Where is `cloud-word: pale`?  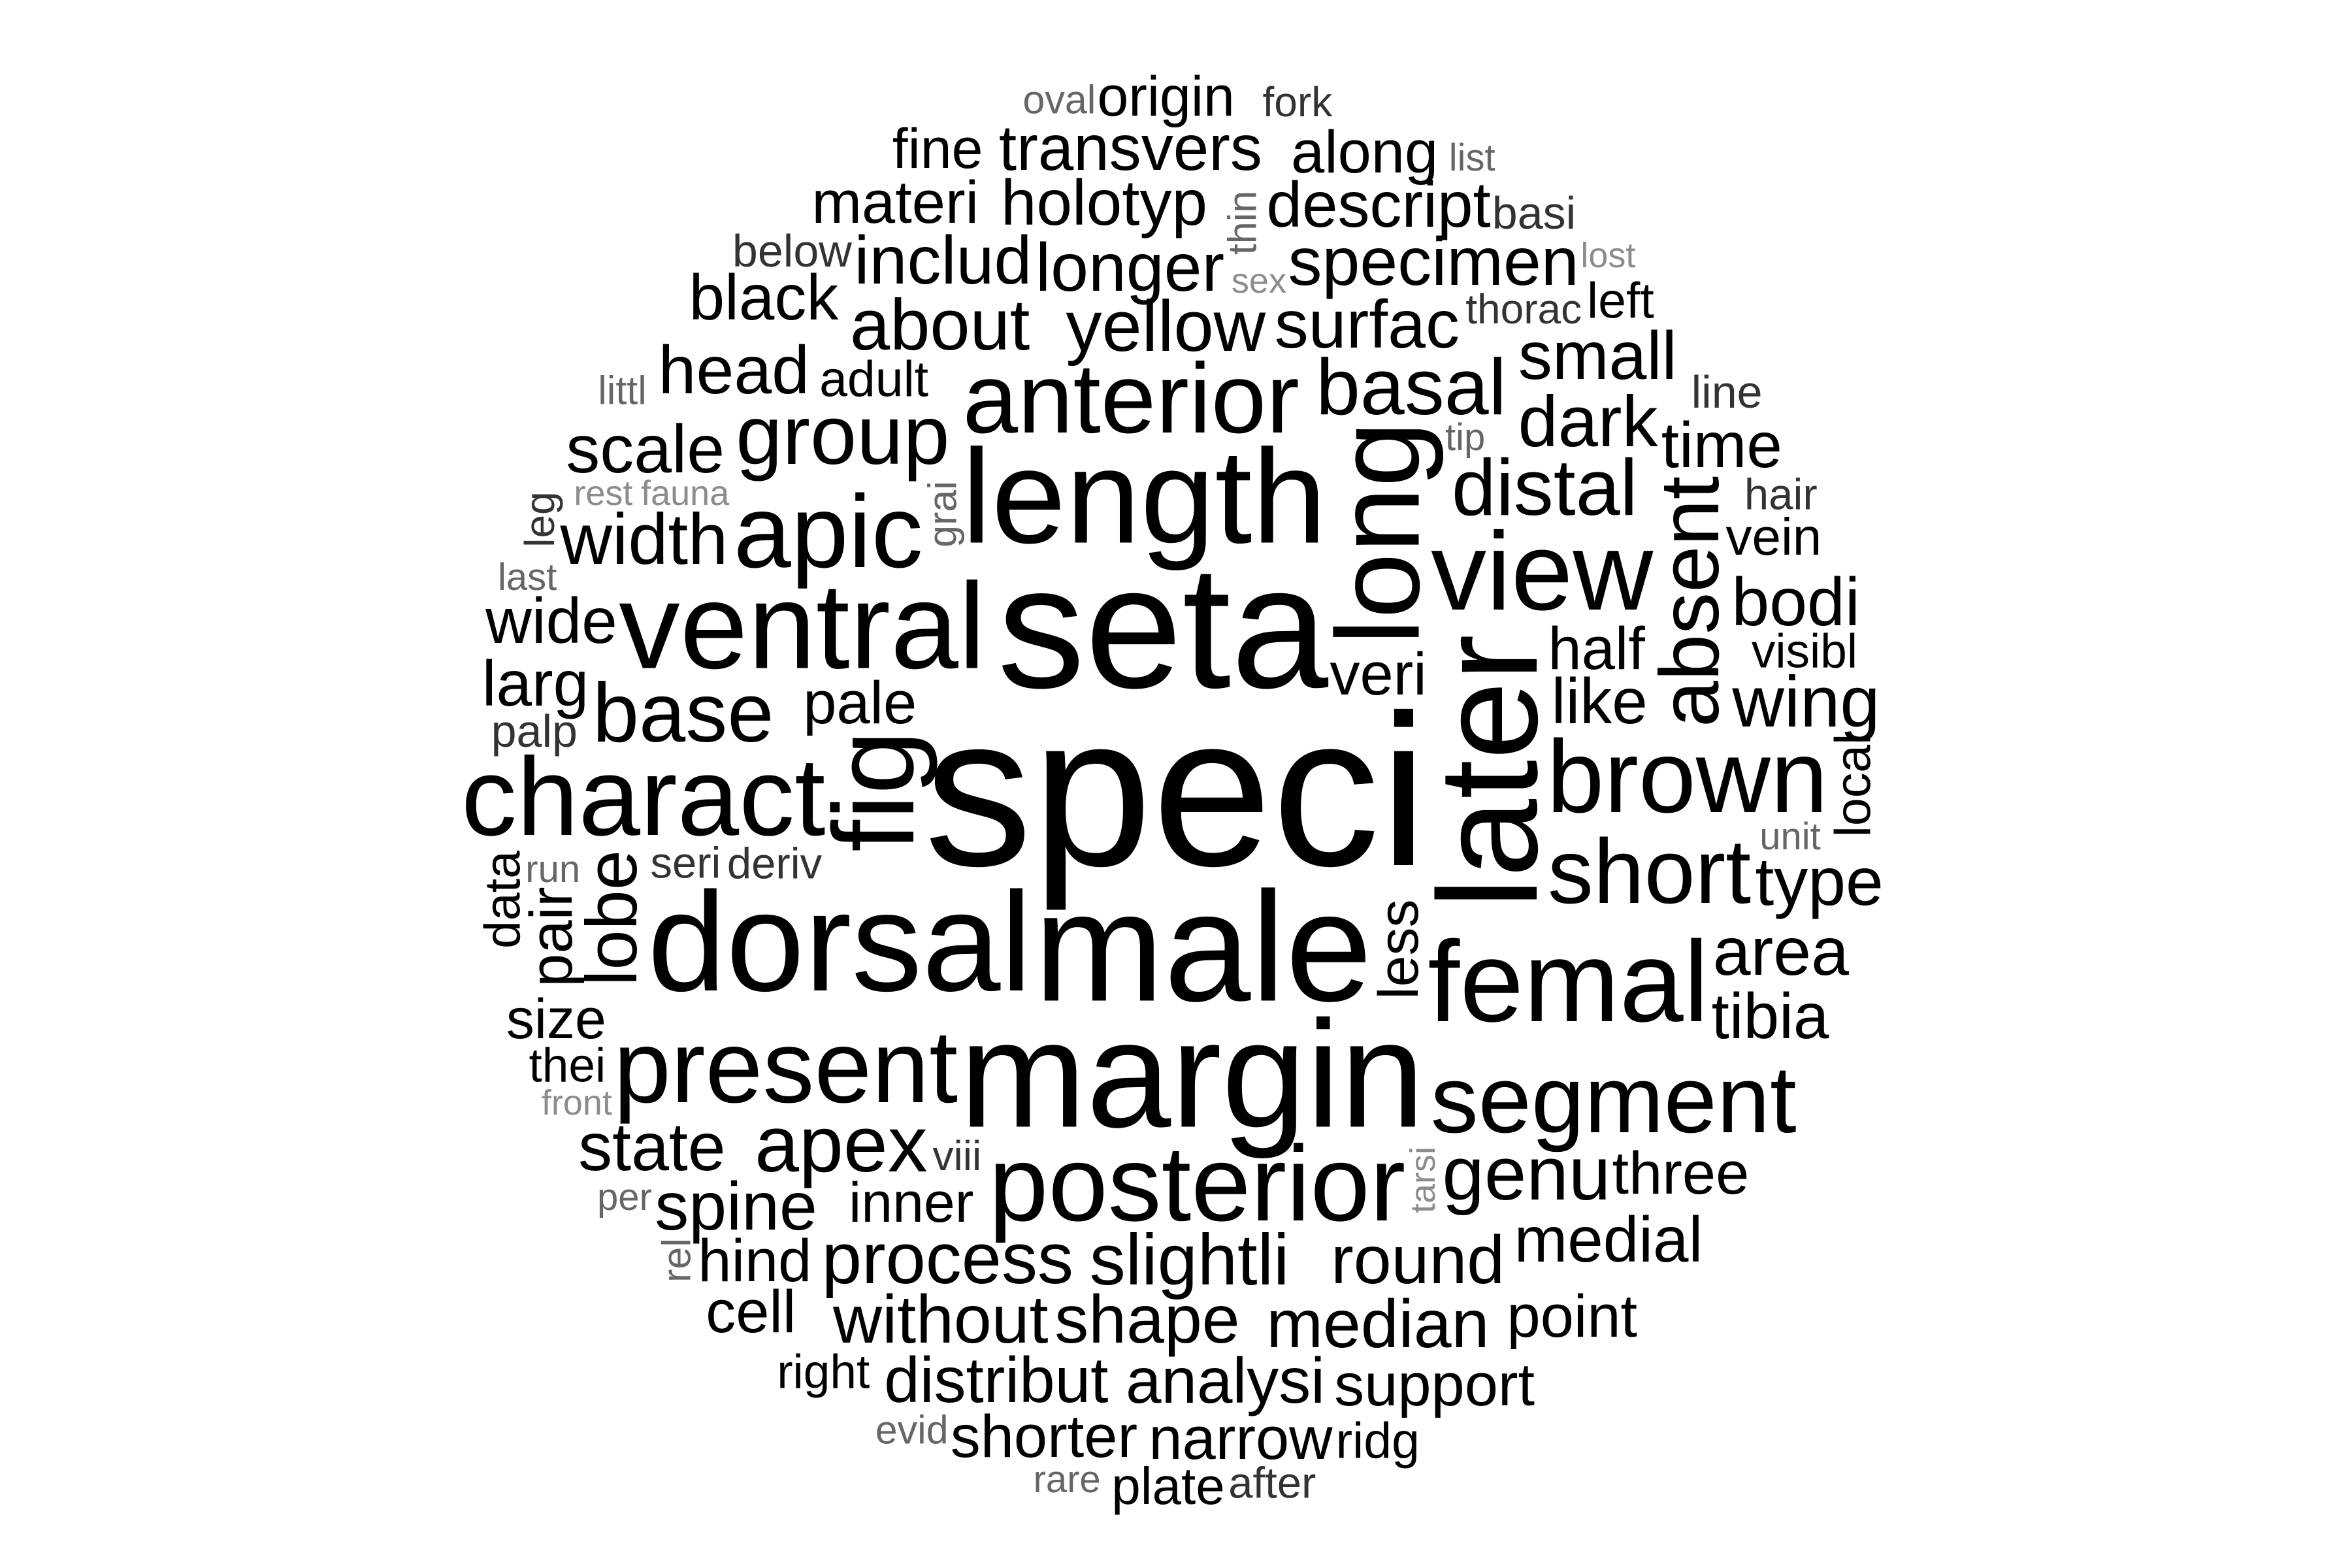 cloud-word: pale is located at coordinates (860, 703).